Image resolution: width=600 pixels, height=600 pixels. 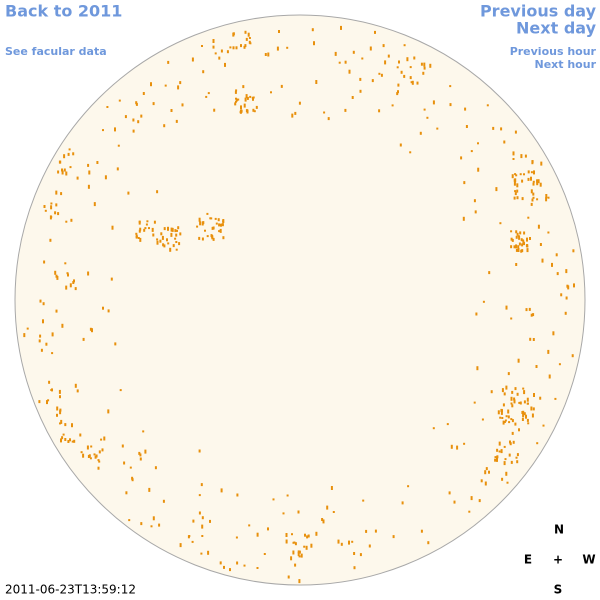 I want to click on previous-day-link: Previous day, so click(x=538, y=11).